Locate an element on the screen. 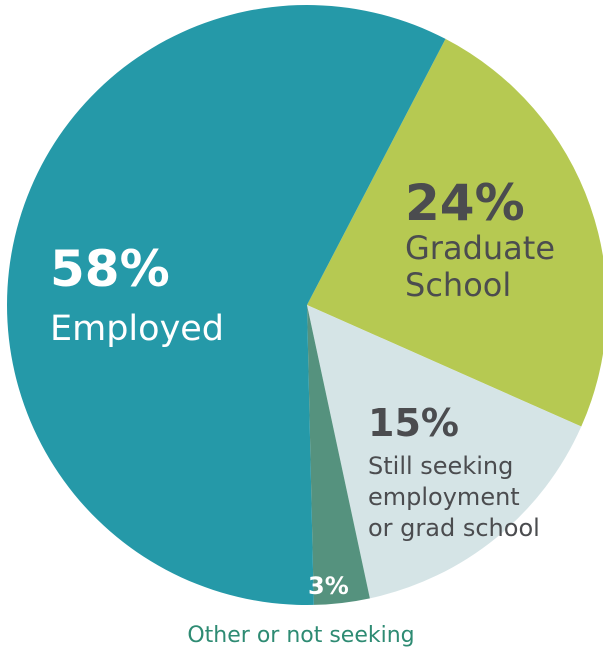  slice-label-employed: Employed is located at coordinates (137, 329).